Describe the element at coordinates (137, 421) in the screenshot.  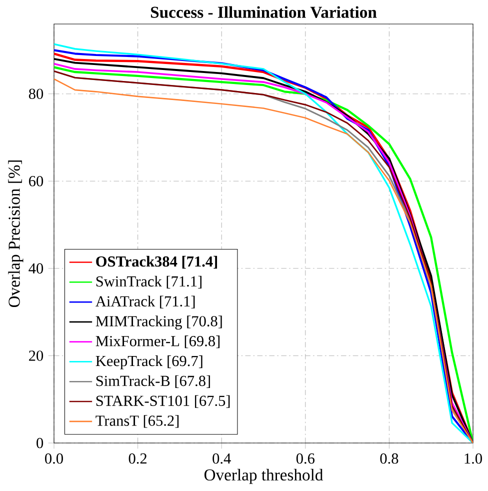
I see `legend-label: TransT [65.2]` at that location.